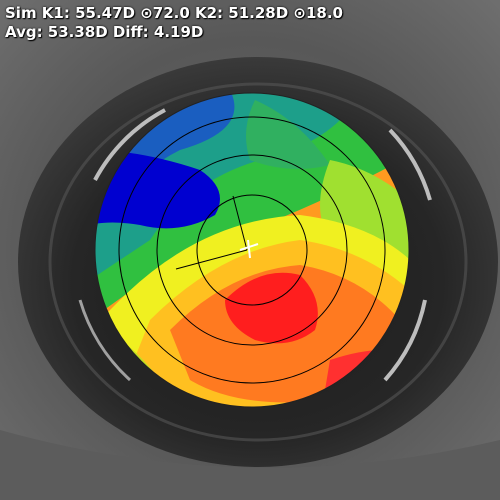 The height and width of the screenshot is (500, 500). What do you see at coordinates (249, 249) in the screenshot?
I see `center-cross` at bounding box center [249, 249].